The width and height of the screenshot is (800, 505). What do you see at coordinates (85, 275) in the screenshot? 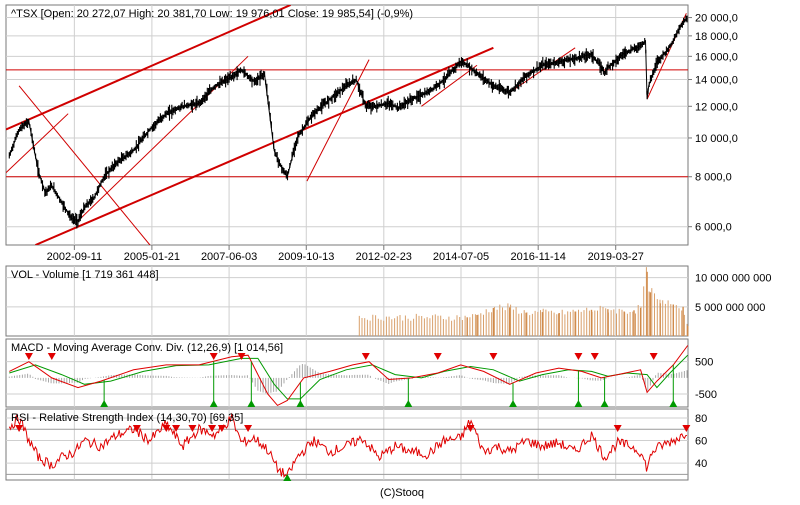
I see `volume-panel-title: VOL - Volume [1 719 361 448]` at bounding box center [85, 275].